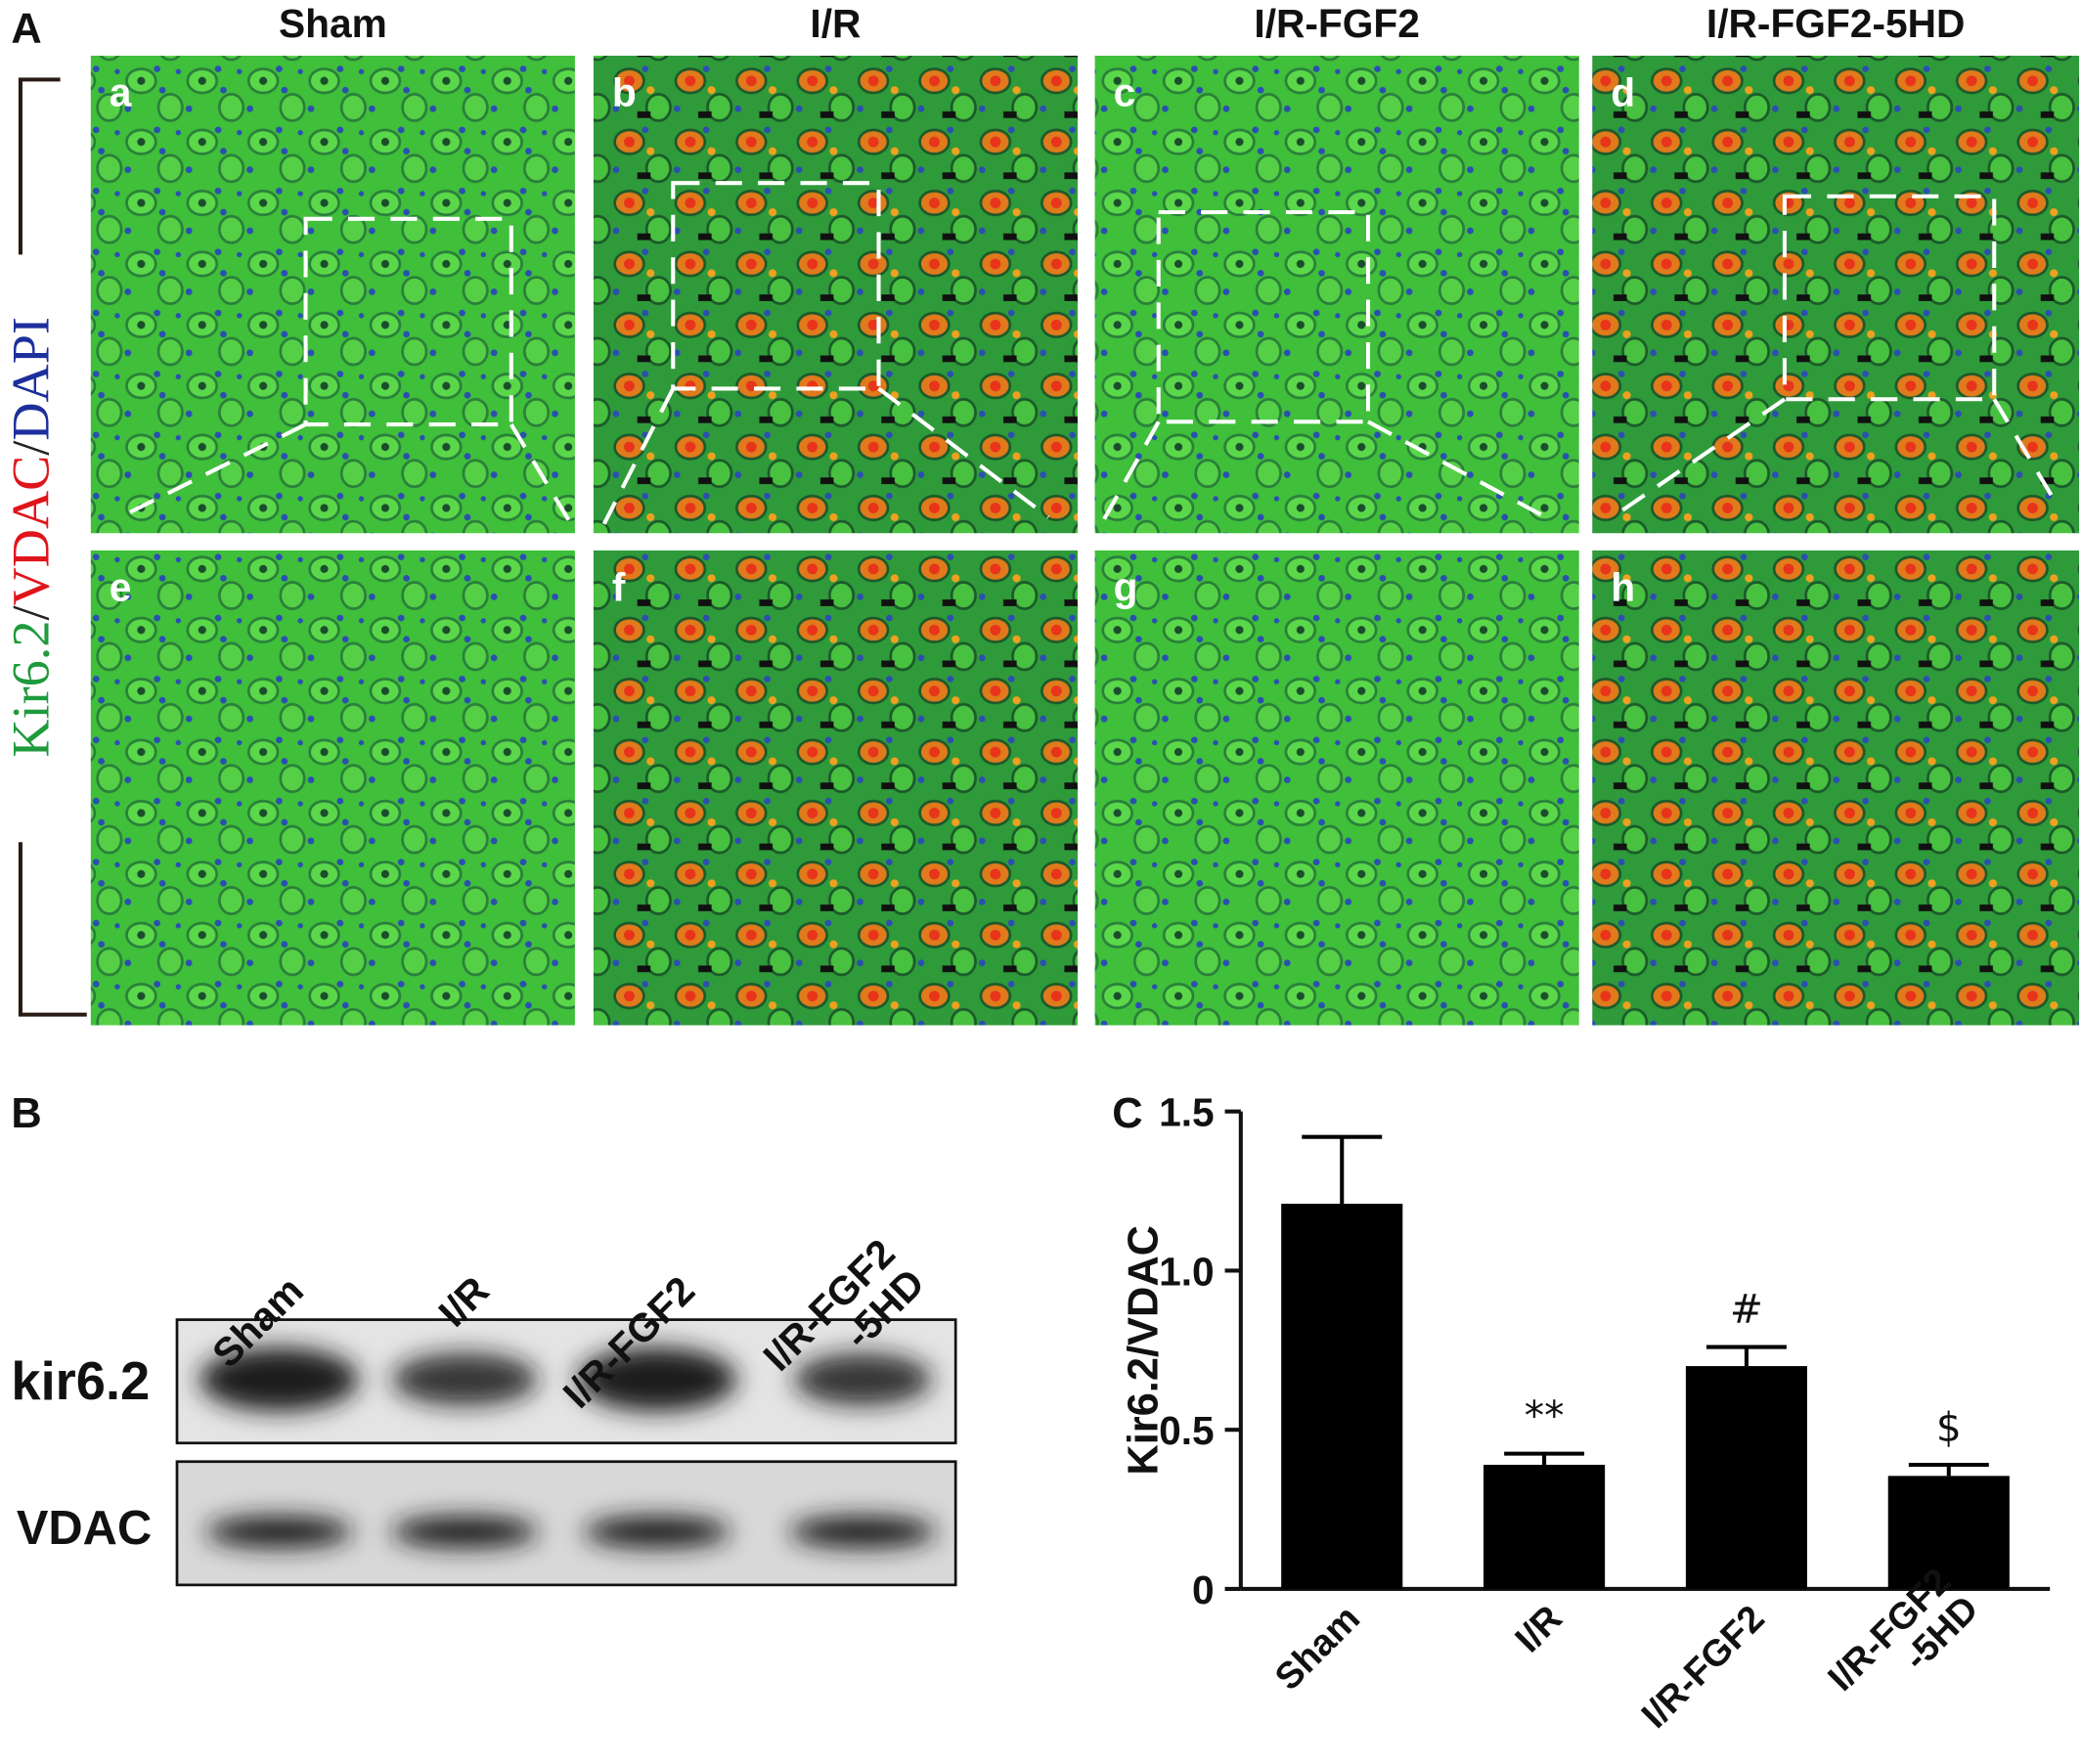 The image size is (2081, 1764). Describe the element at coordinates (1127, 1113) in the screenshot. I see `panel-letter: C` at that location.